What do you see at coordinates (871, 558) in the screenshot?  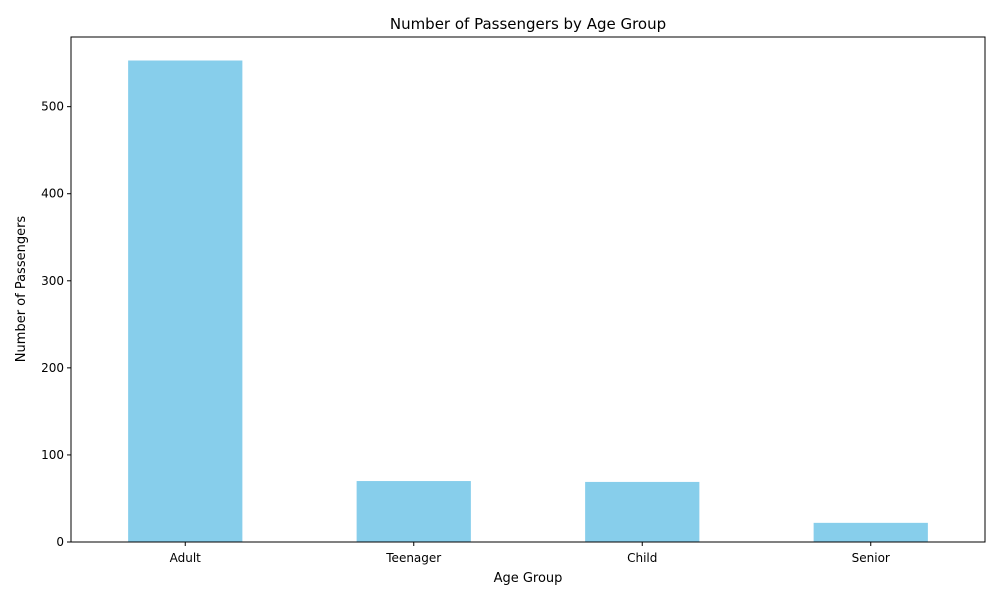 I see `x-tick-label: Senior` at bounding box center [871, 558].